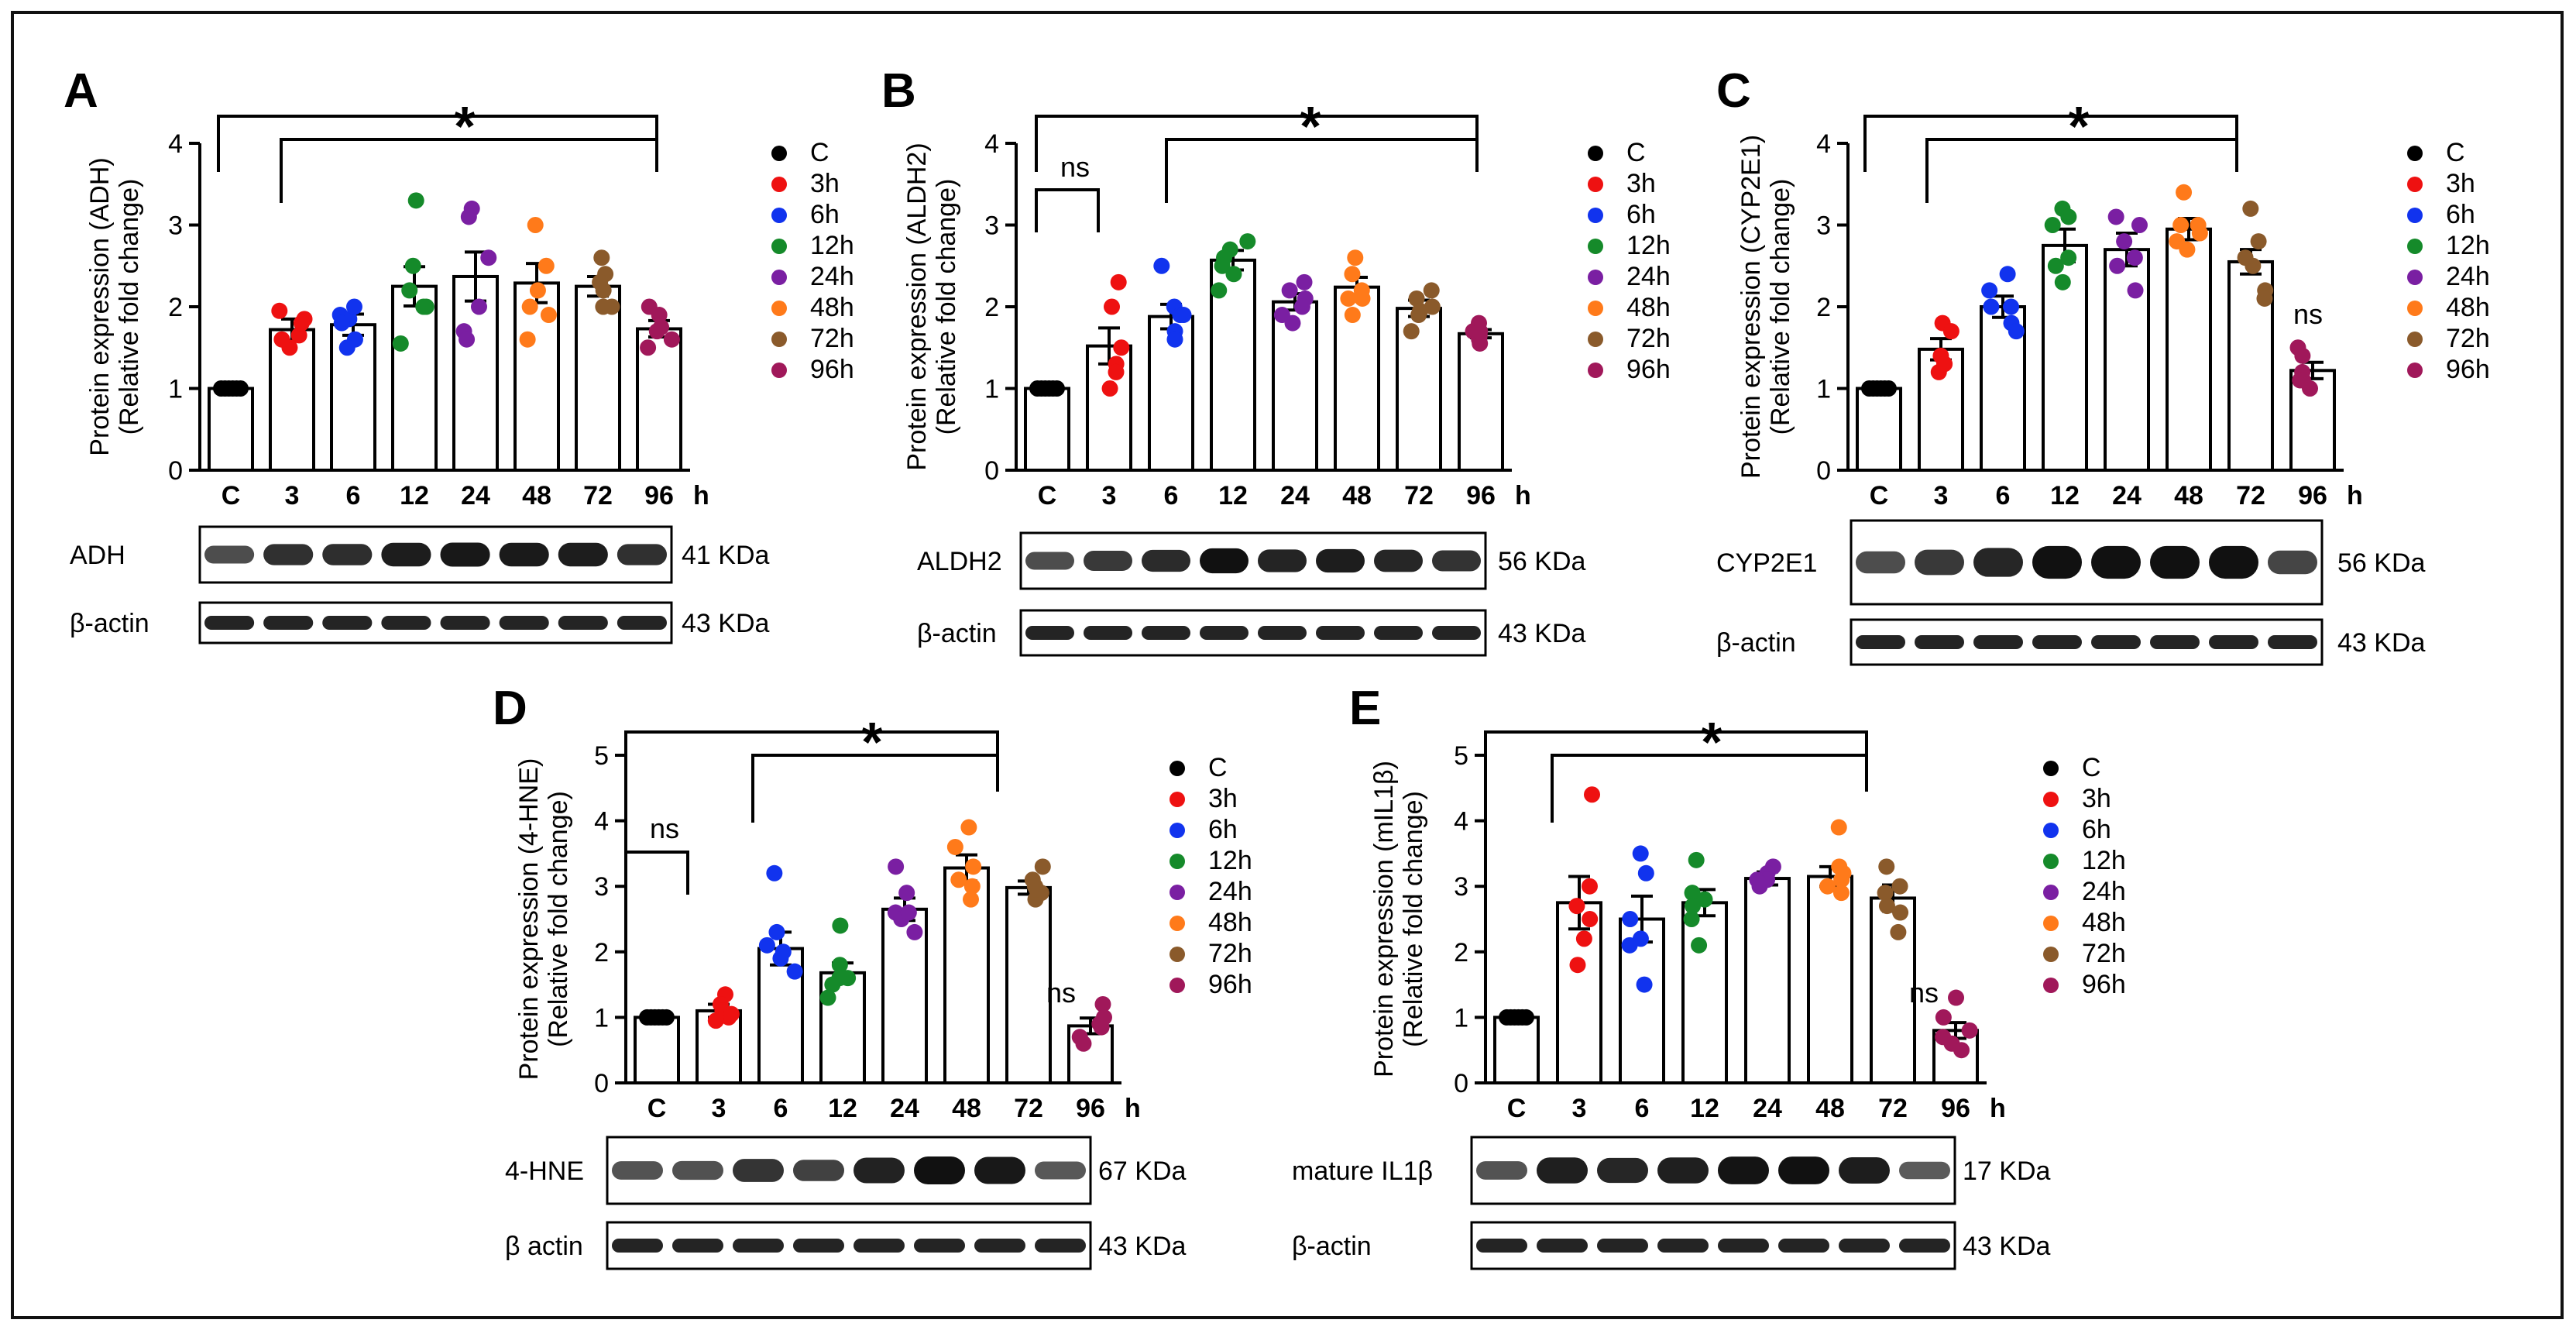  Describe the element at coordinates (2006, 1171) in the screenshot. I see `blot-target-kda: 17 KDa` at that location.